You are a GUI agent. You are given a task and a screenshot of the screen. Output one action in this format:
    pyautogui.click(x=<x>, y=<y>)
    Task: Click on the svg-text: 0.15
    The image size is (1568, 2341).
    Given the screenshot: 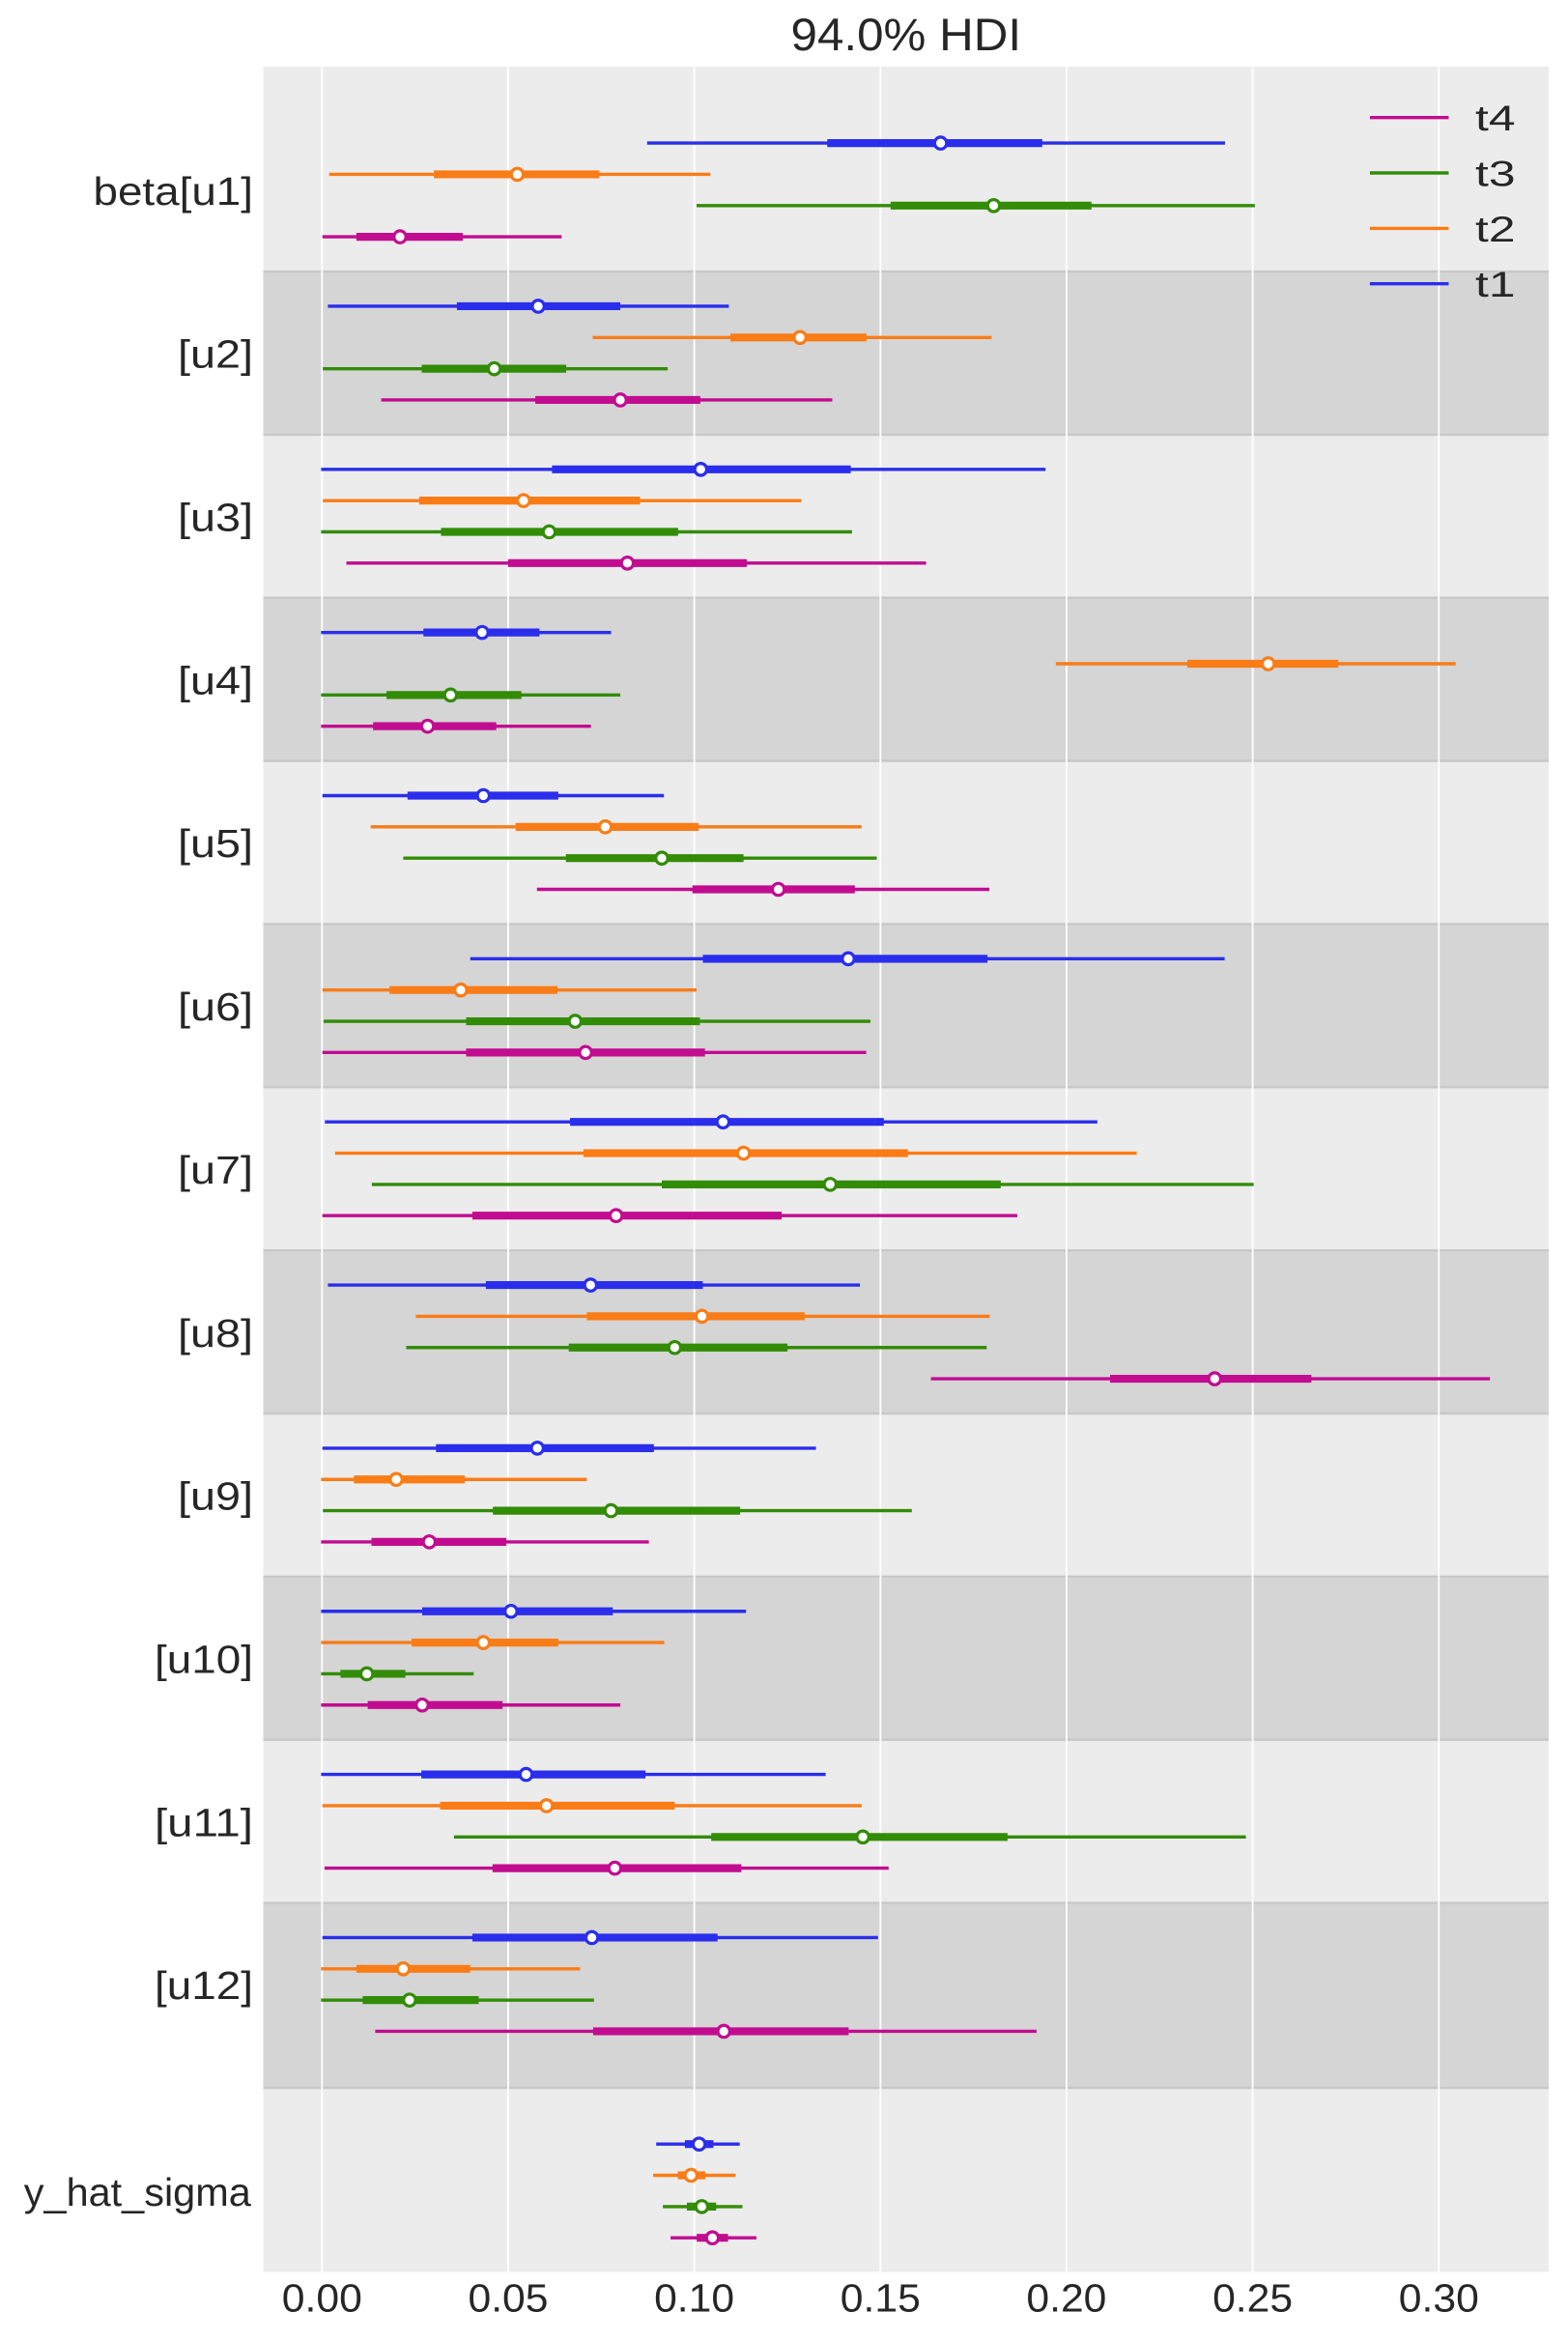 What is the action you would take?
    pyautogui.click(x=881, y=2299)
    